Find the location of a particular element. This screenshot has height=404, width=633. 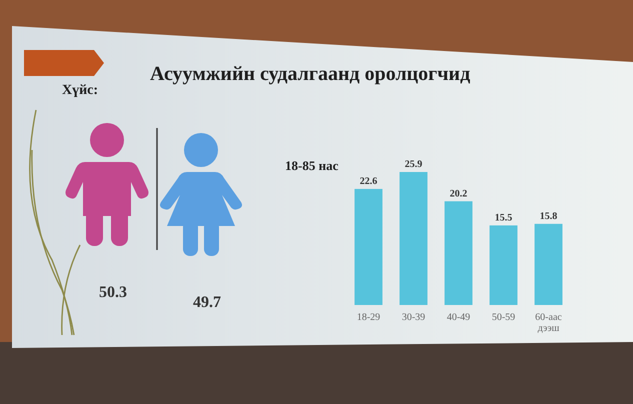

data-label: 20.2 is located at coordinates (459, 194).